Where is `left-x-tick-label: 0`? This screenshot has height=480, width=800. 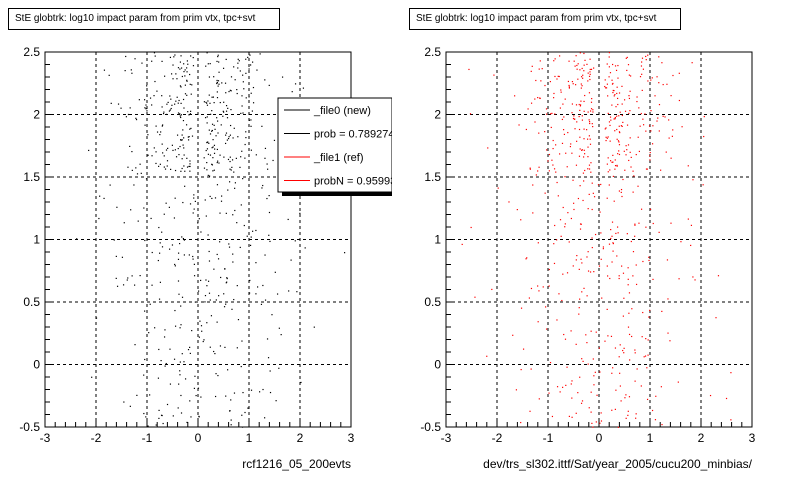
left-x-tick-label: 0 is located at coordinates (198, 438).